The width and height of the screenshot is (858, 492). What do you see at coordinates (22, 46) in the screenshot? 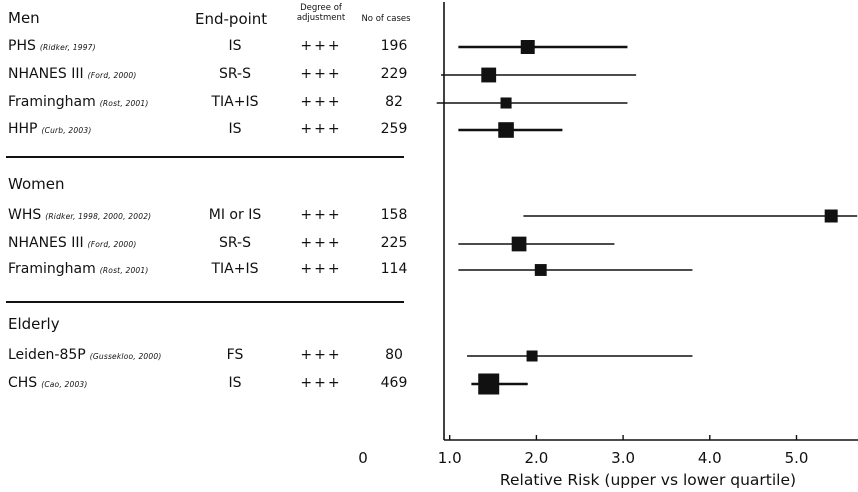
I see `study-label: PHS` at bounding box center [22, 46].